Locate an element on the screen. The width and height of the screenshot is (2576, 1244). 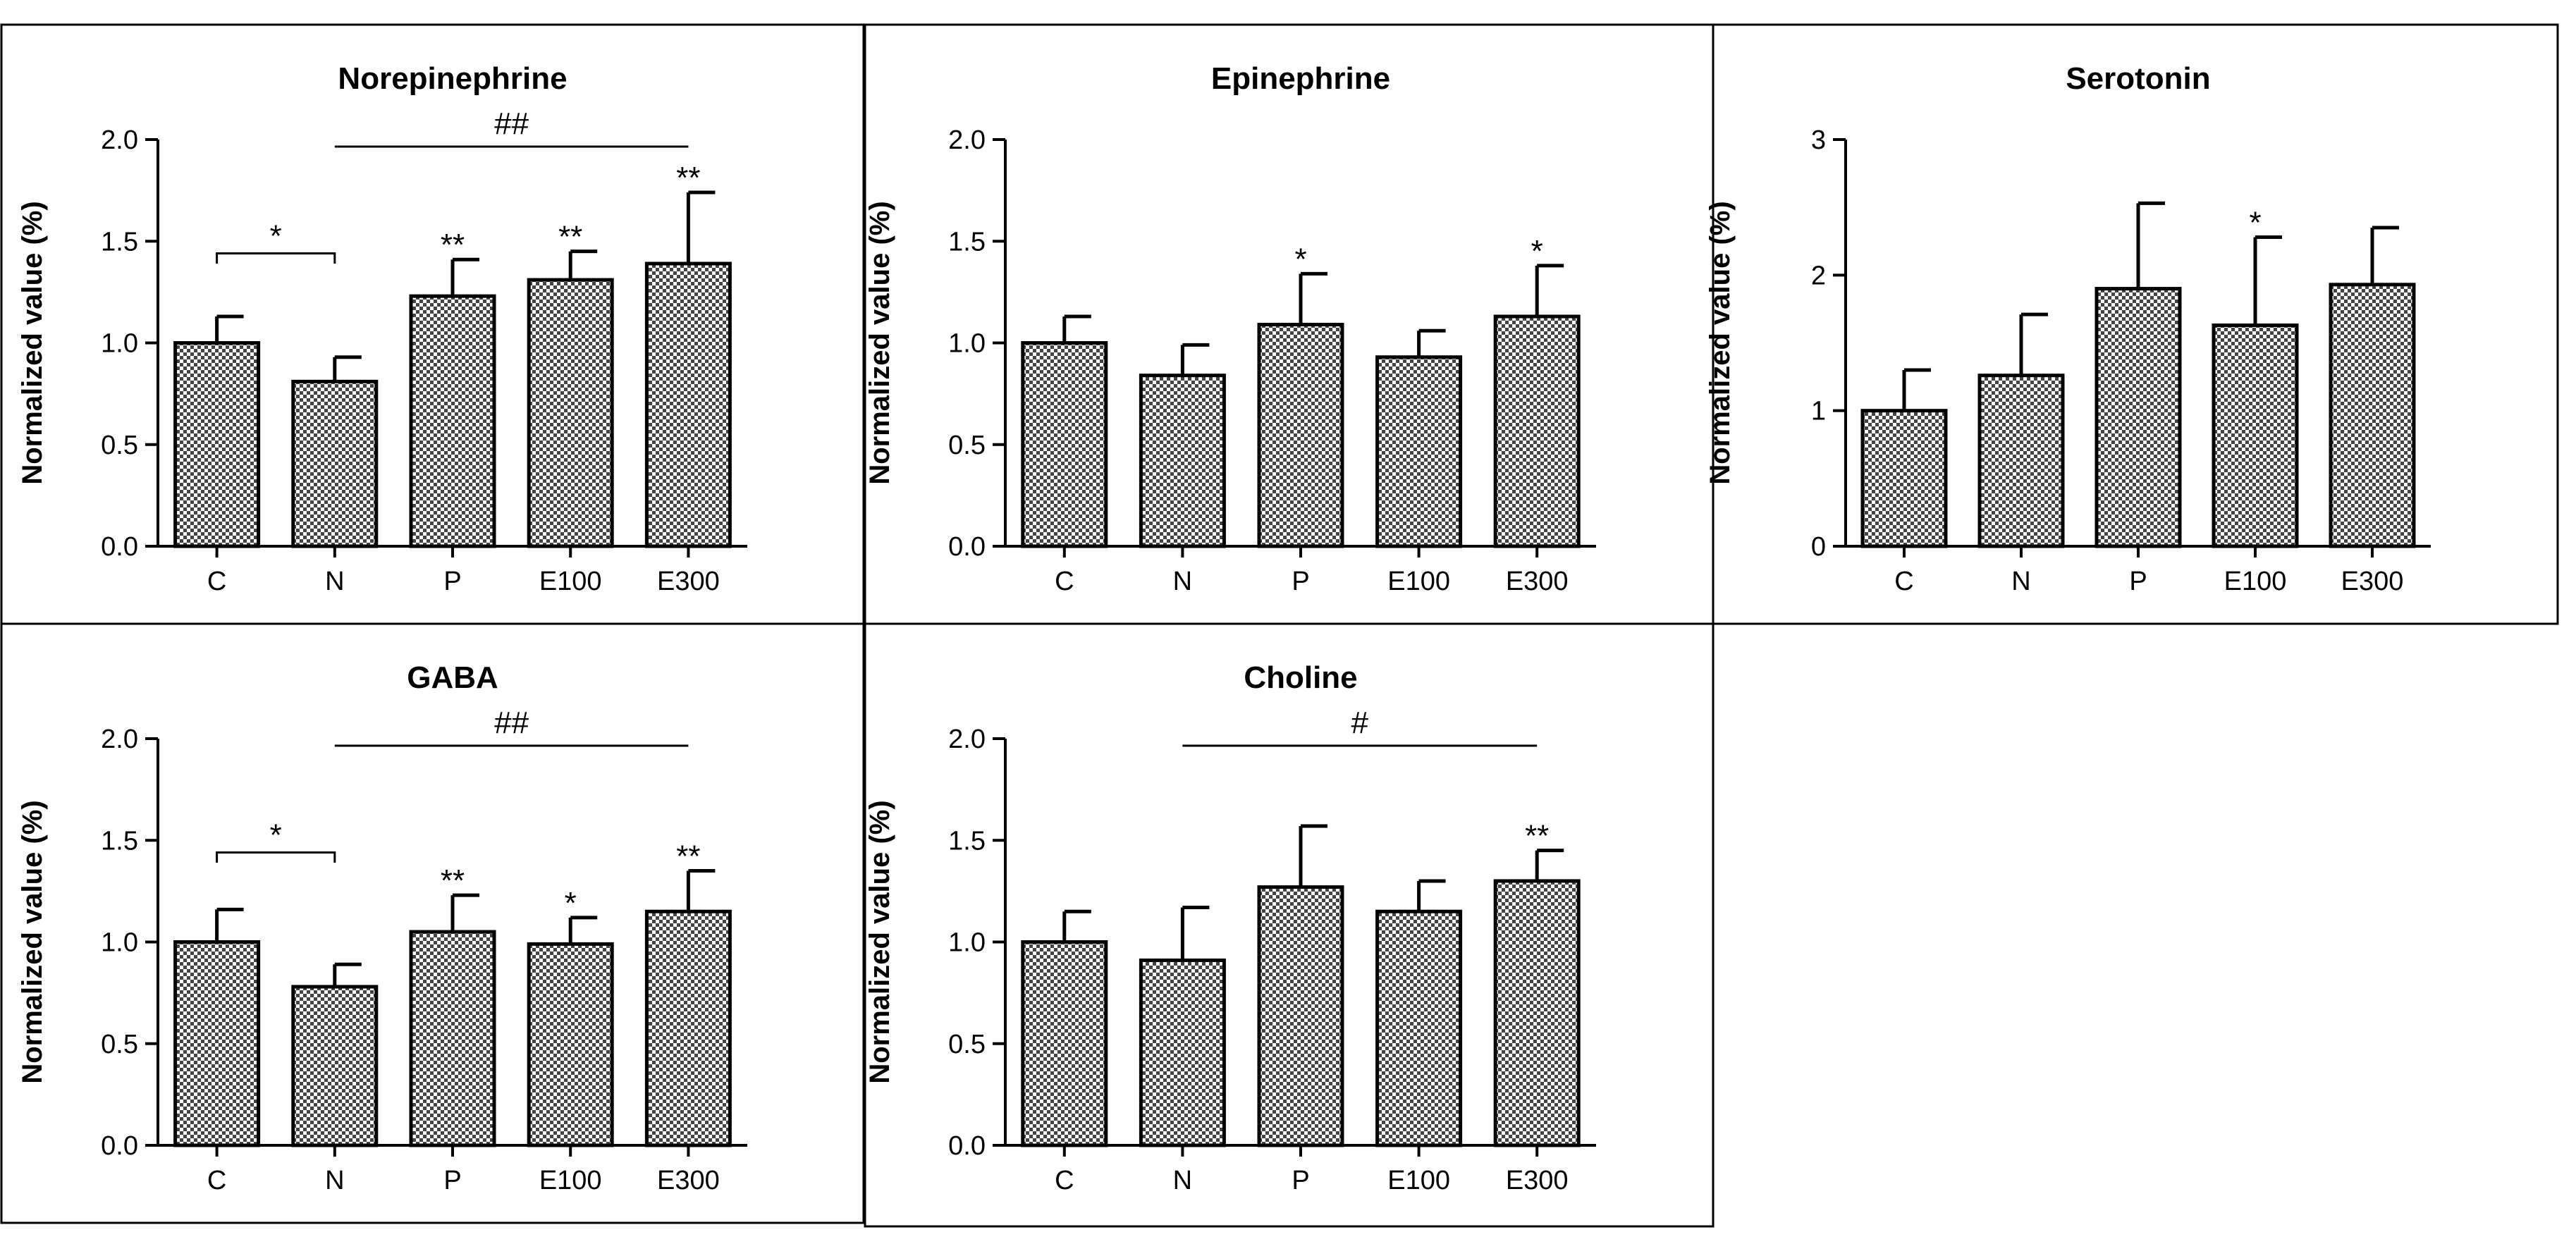
chart-title: Norepinephrine is located at coordinates (452, 78).